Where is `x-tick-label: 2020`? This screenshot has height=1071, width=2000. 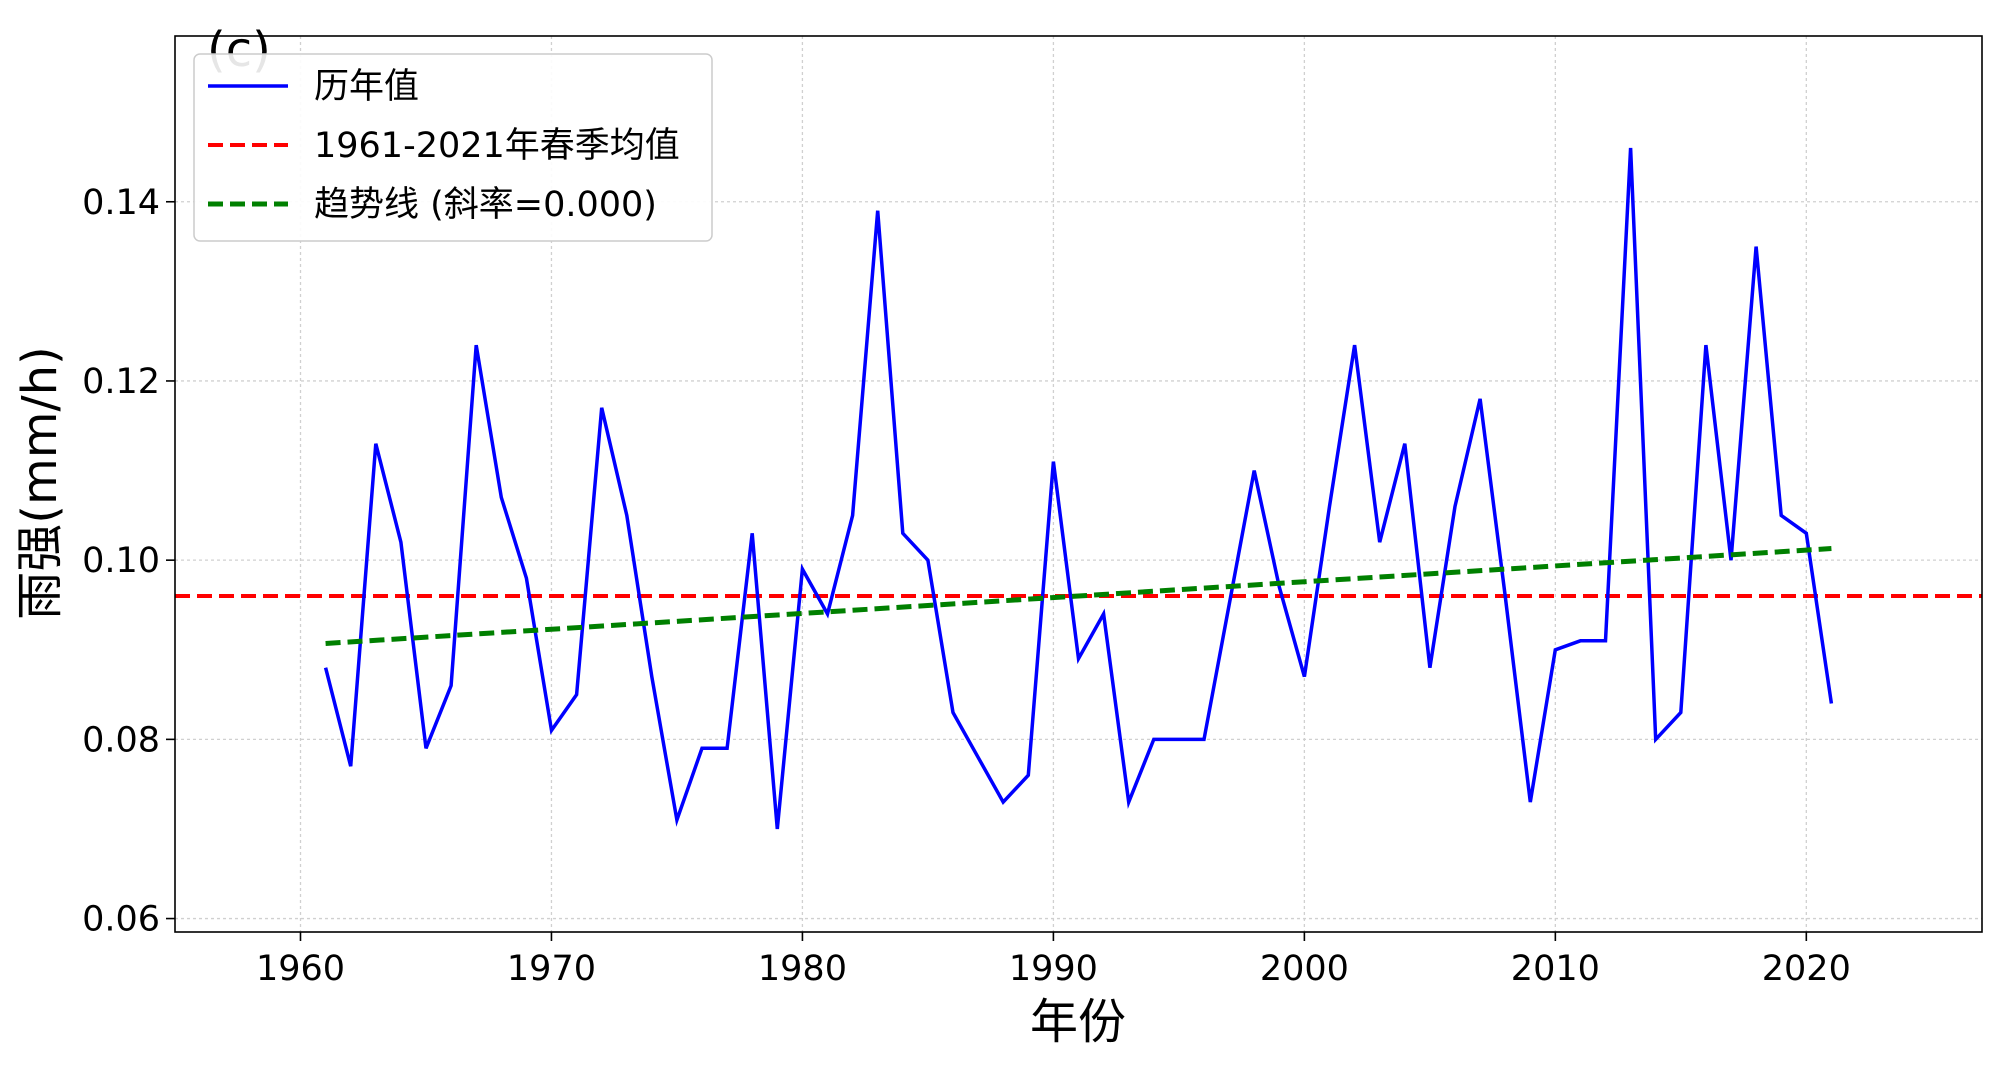 x-tick-label: 2020 is located at coordinates (1806, 969).